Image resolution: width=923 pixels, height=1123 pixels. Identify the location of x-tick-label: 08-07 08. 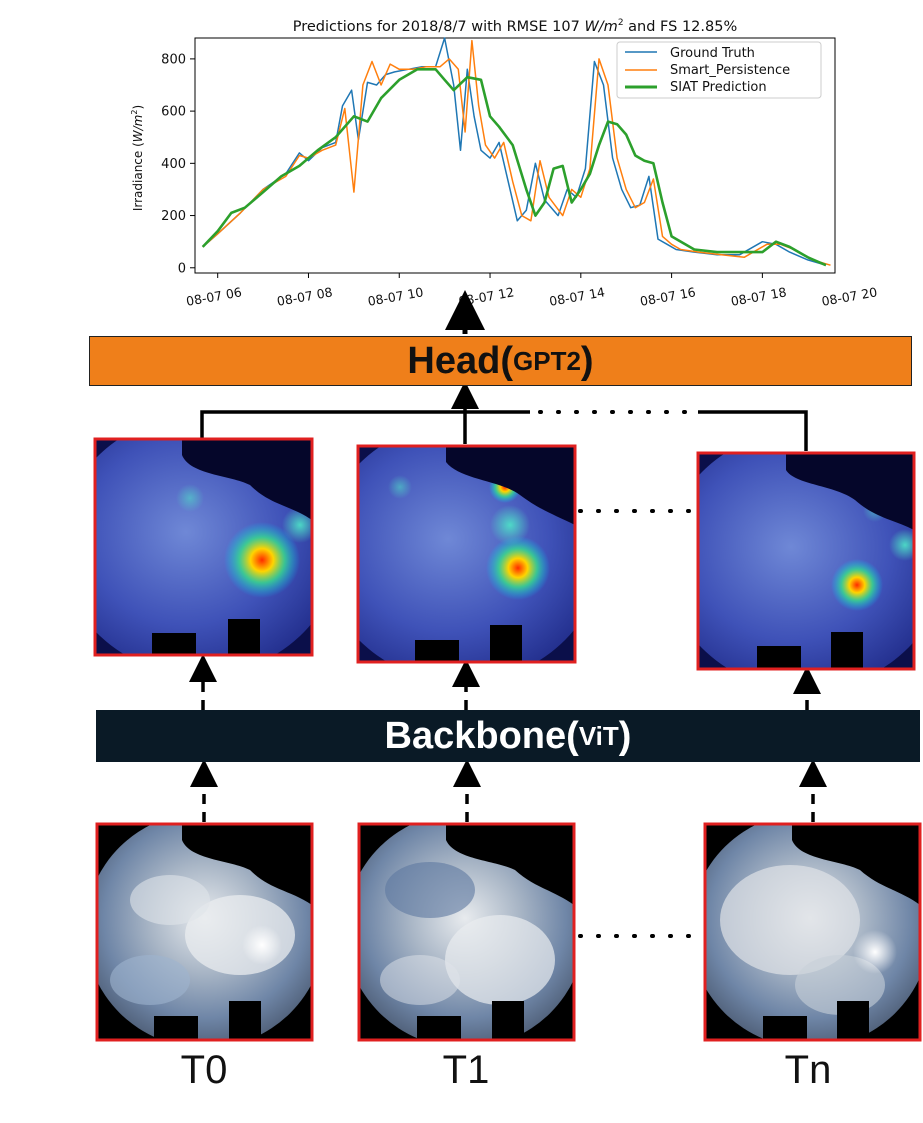
(305, 296).